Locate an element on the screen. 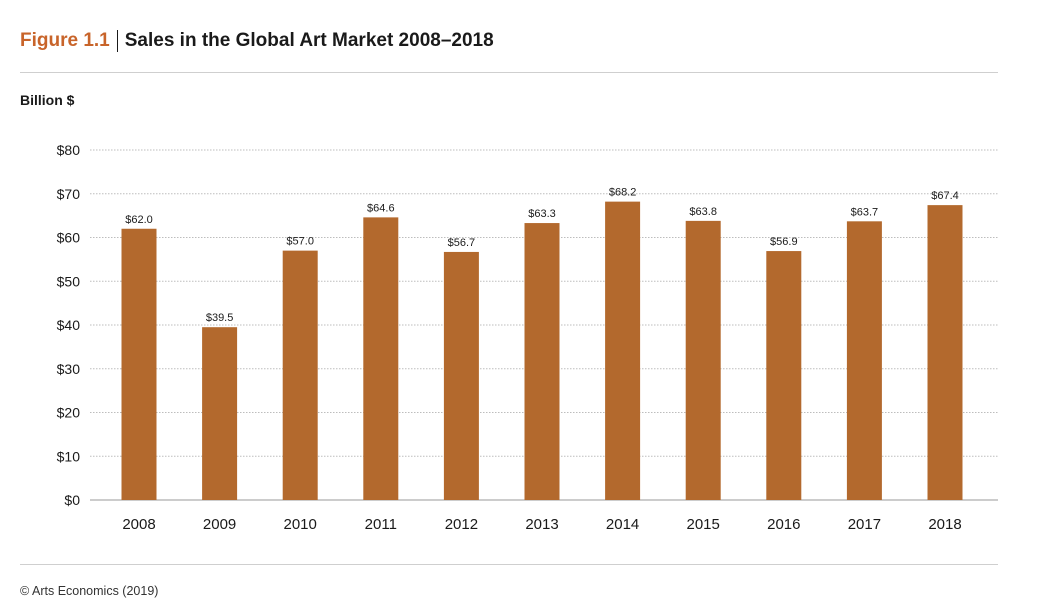 This screenshot has width=1037, height=613. x-tick-label: 2014 is located at coordinates (622, 524).